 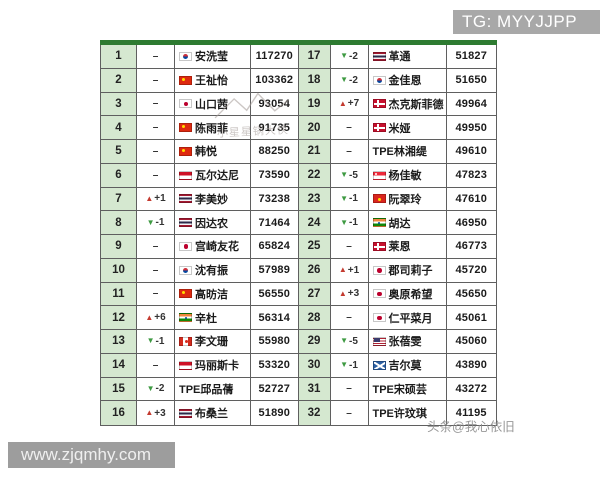 What do you see at coordinates (275, 222) in the screenshot?
I see `points-cell: 71464` at bounding box center [275, 222].